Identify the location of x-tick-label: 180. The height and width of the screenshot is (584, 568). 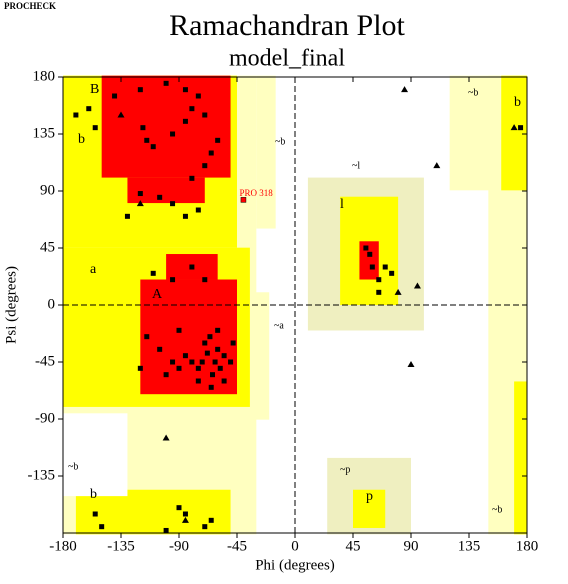
(527, 546).